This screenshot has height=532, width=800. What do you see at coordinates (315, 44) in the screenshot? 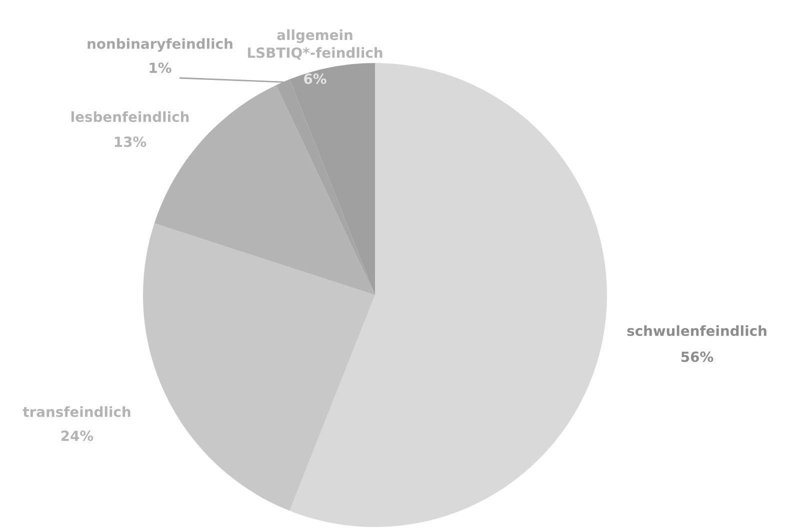
I see `slice-label: allgemein LSBTIQ*-feindlich` at bounding box center [315, 44].